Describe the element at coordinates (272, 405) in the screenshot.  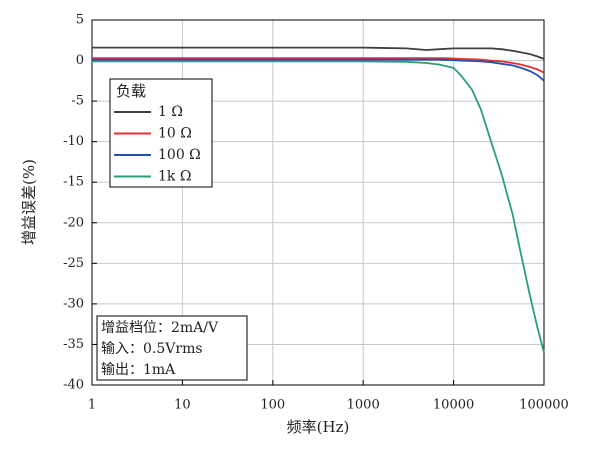
I see `x-tick-label: 100` at that location.